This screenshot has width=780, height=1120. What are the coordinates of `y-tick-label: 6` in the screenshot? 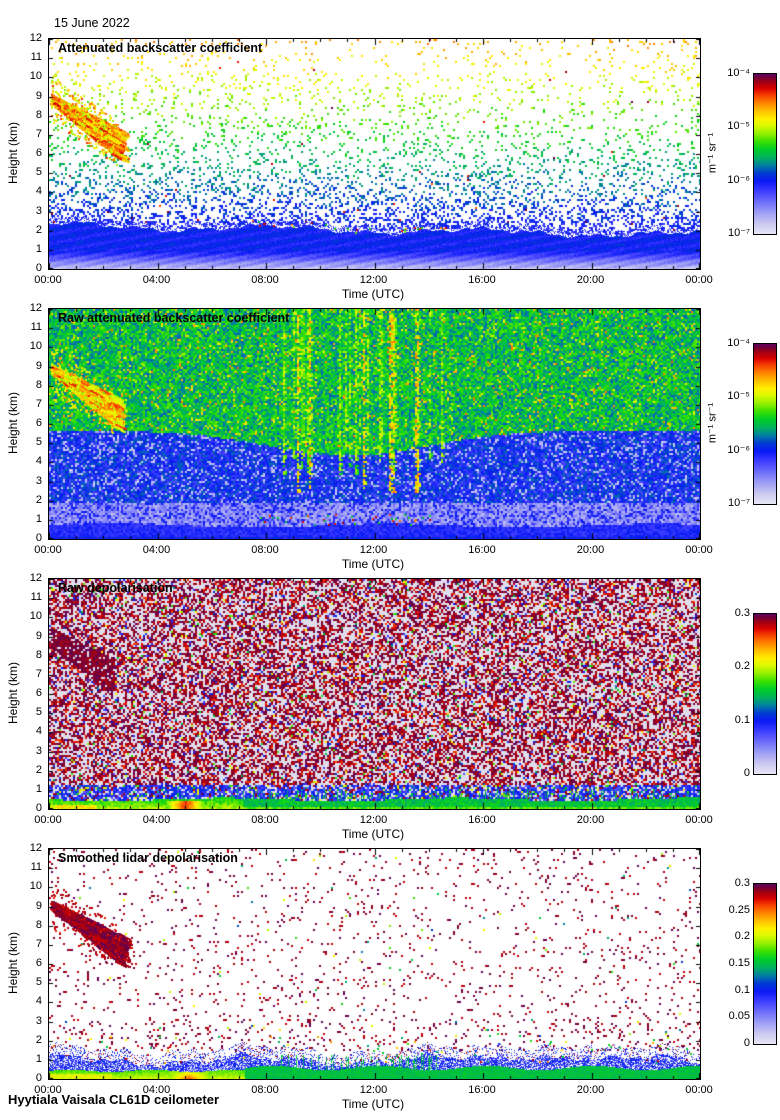 It's located at (38, 963).